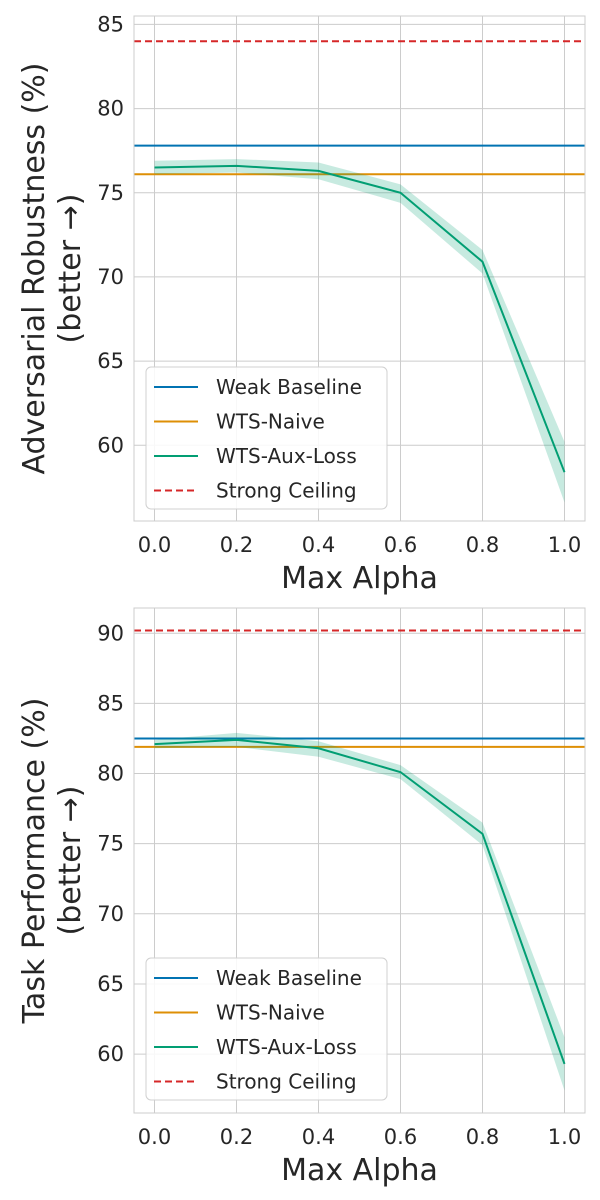 The height and width of the screenshot is (1200, 600). What do you see at coordinates (34, 268) in the screenshot?
I see `y-axis-label: Adversarial Robustness (%)` at bounding box center [34, 268].